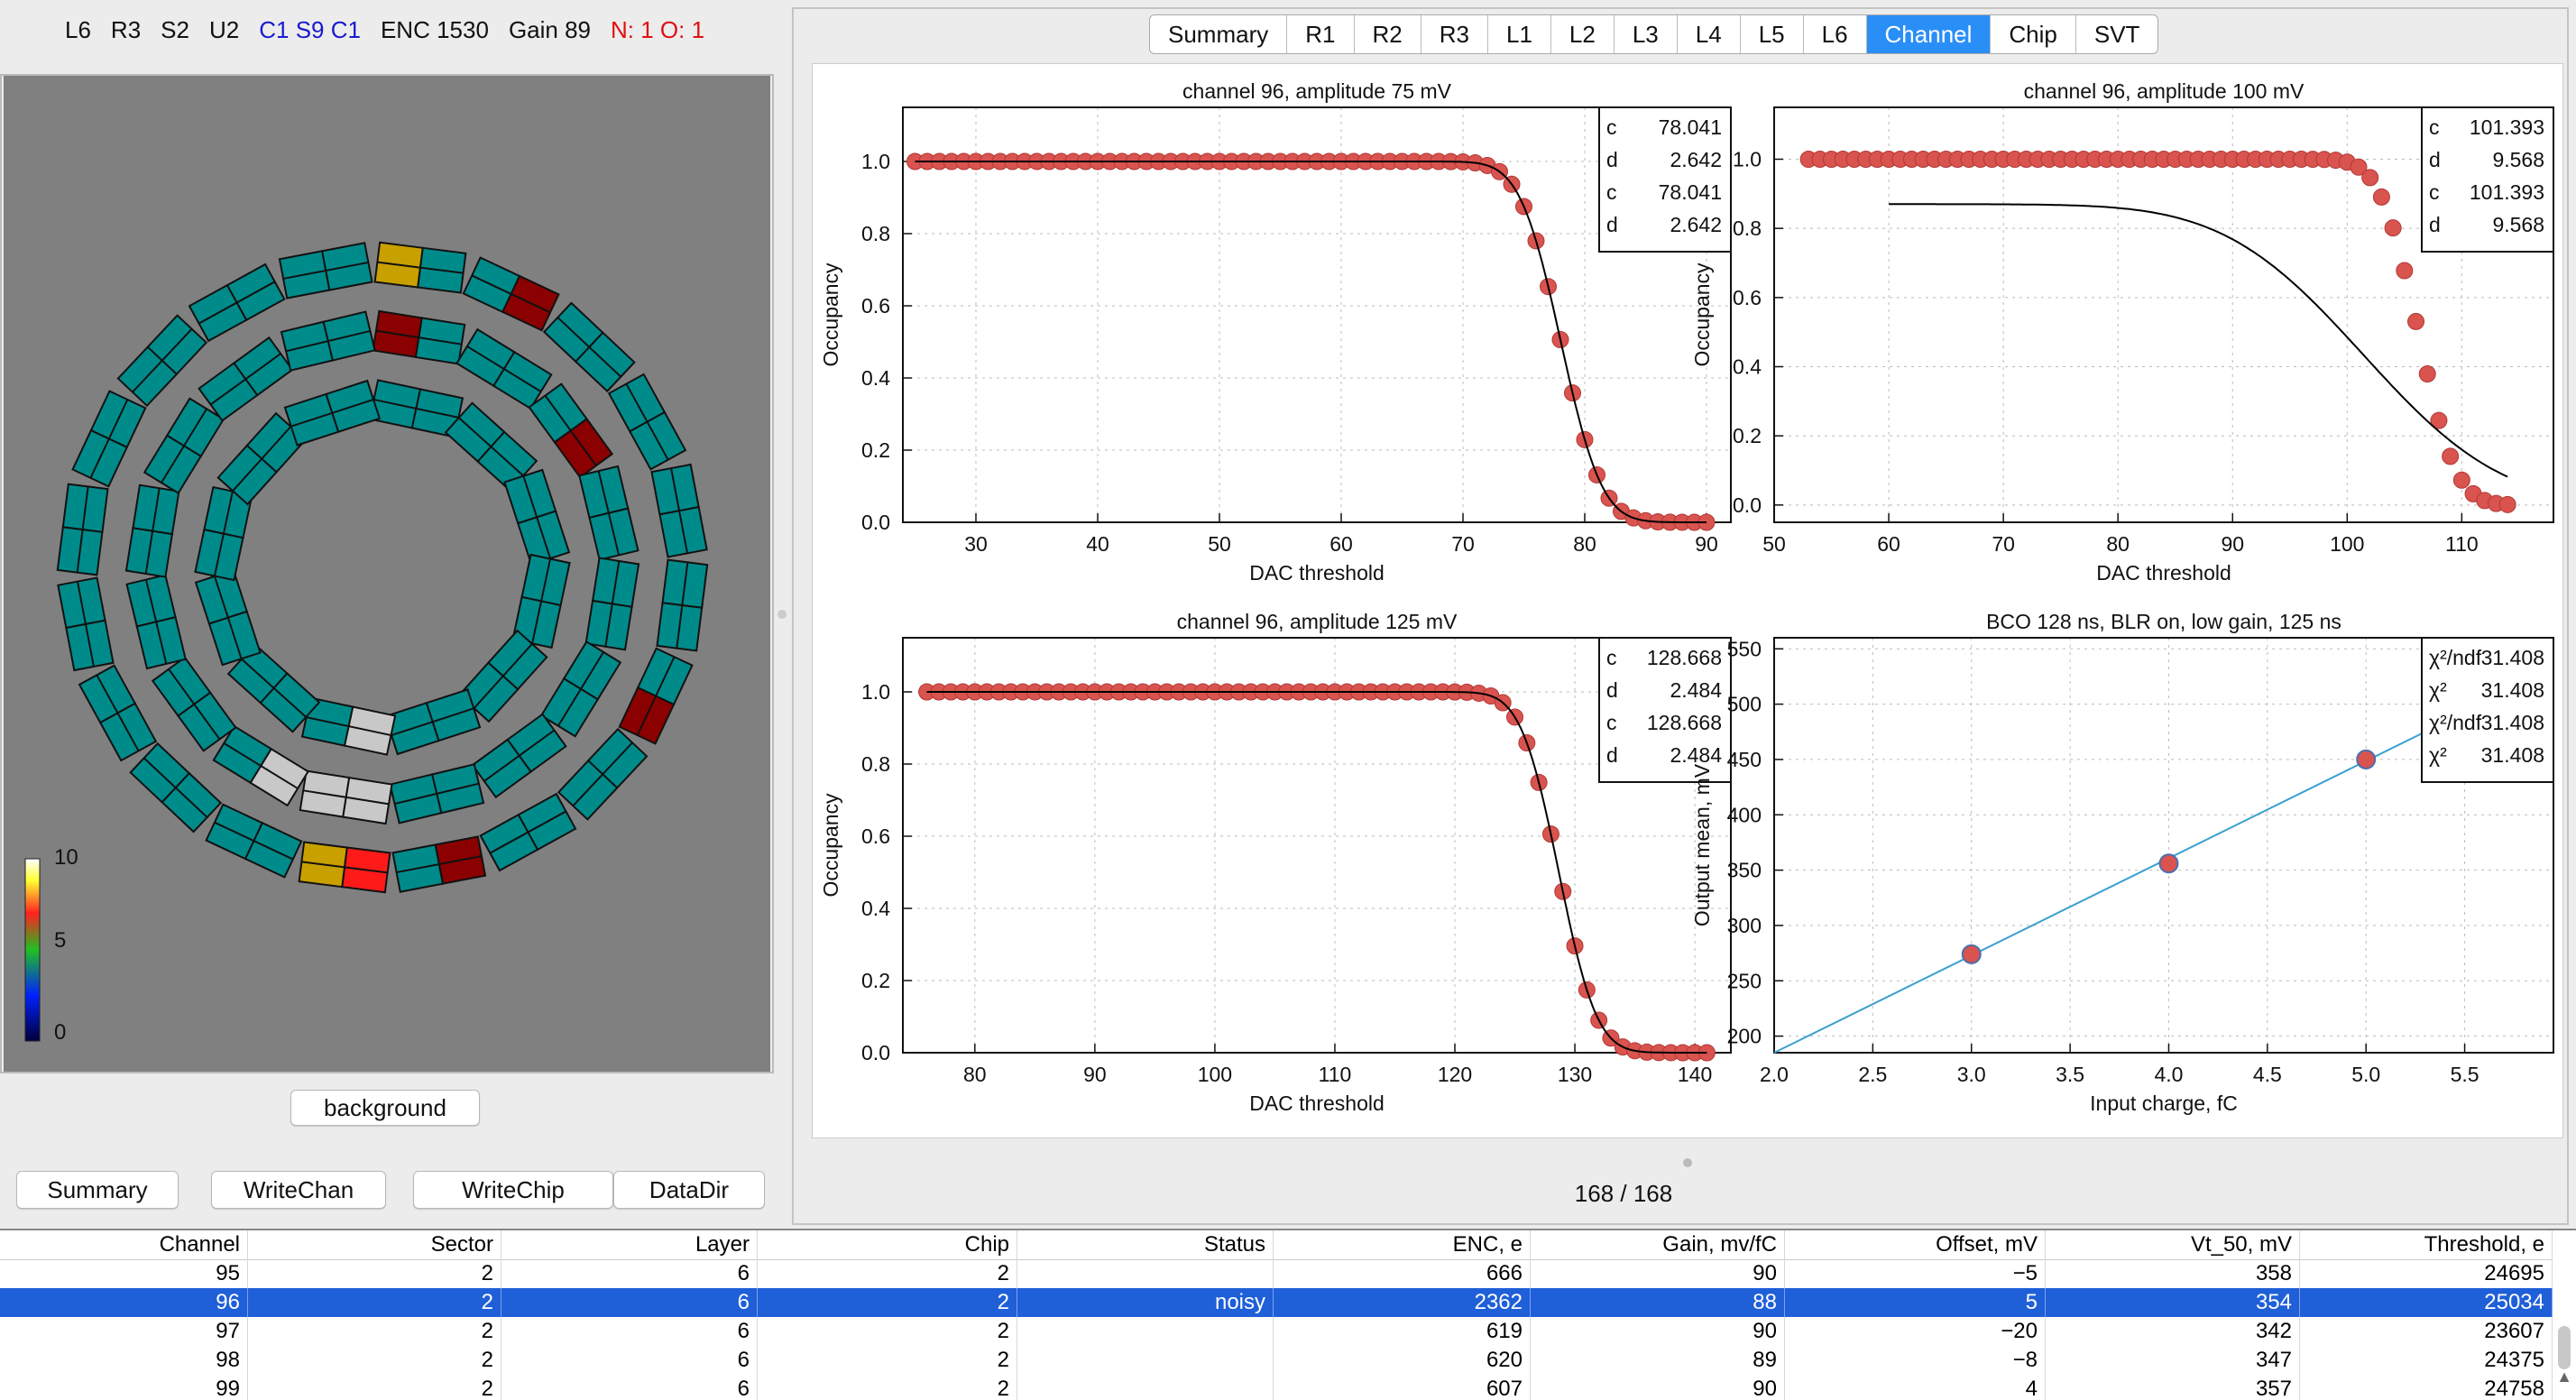 The width and height of the screenshot is (2576, 1400). I want to click on tab-channel: Channel, so click(1929, 34).